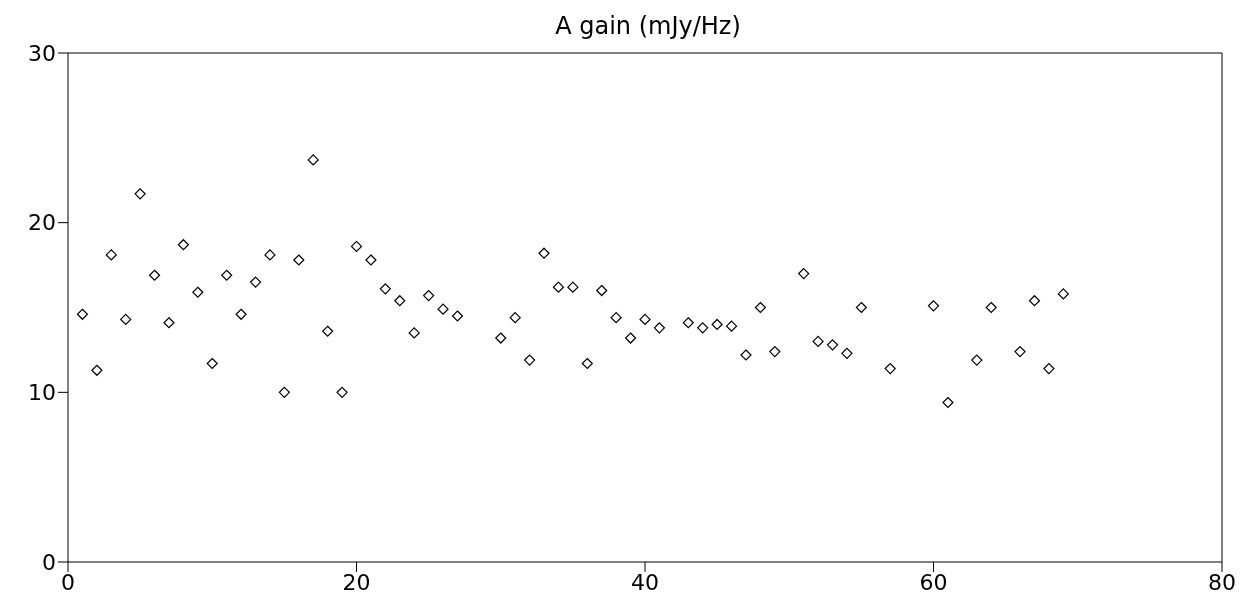 The image size is (1251, 610). What do you see at coordinates (42, 223) in the screenshot?
I see `y-tick-label: 20` at bounding box center [42, 223].